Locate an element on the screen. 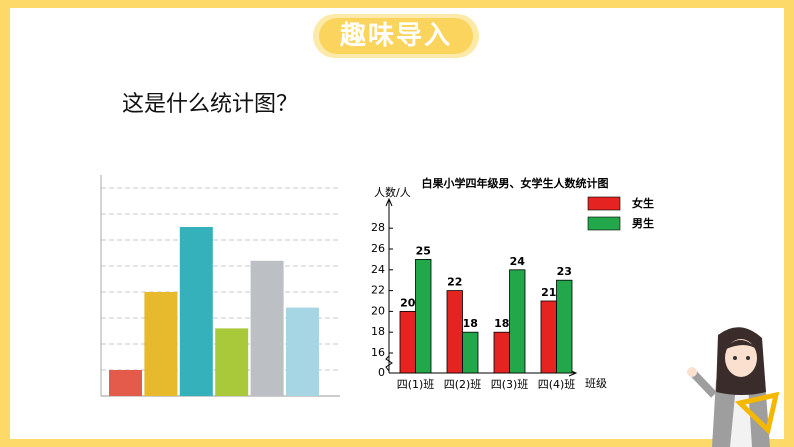  y-tick-label: 28 is located at coordinates (378, 227).